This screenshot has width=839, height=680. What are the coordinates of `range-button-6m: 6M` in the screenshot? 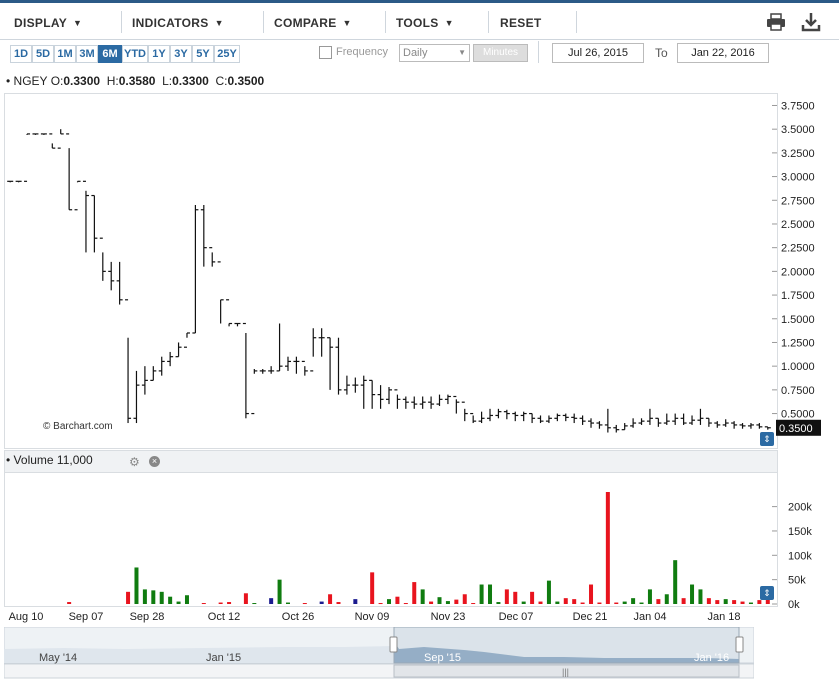 It's located at (110, 54).